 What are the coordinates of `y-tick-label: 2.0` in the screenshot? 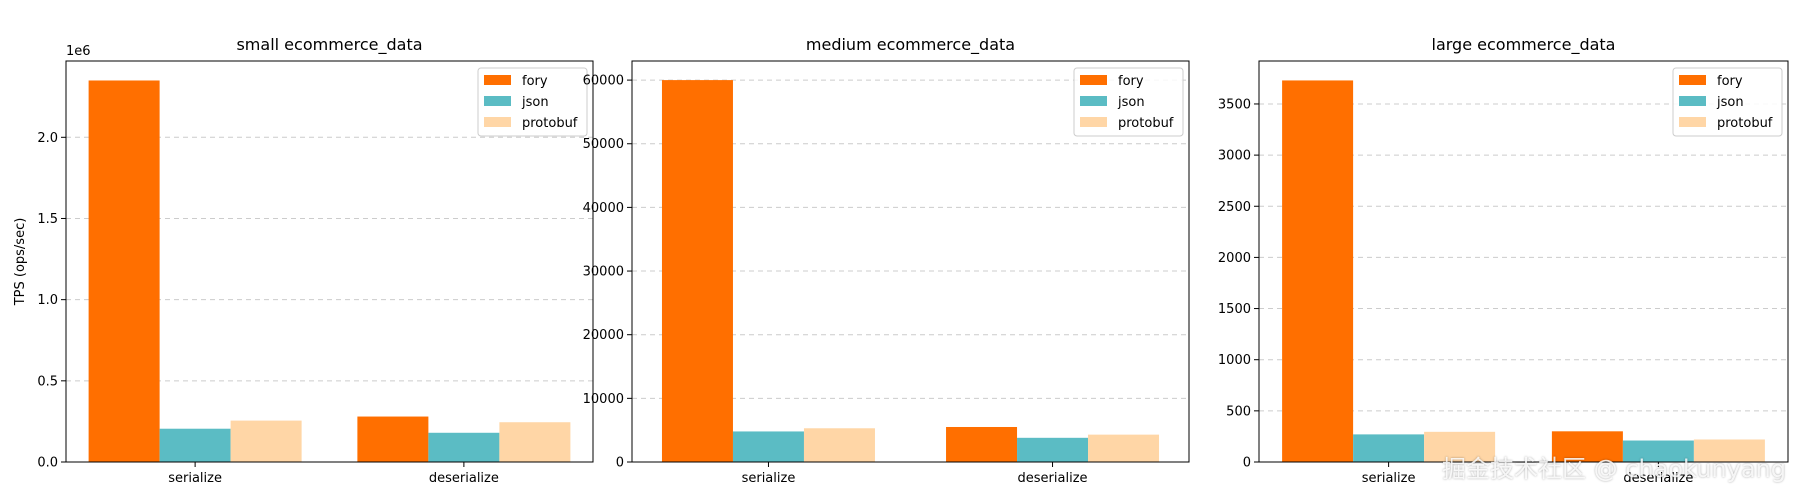 It's located at (47, 138).